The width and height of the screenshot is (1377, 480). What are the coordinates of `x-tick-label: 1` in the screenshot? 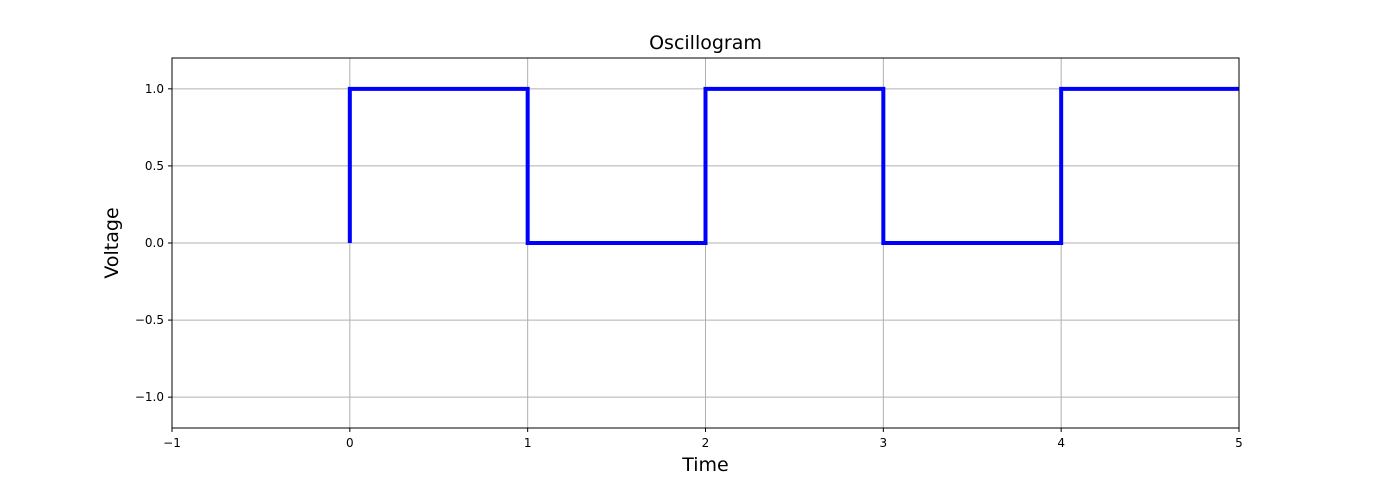 It's located at (528, 443).